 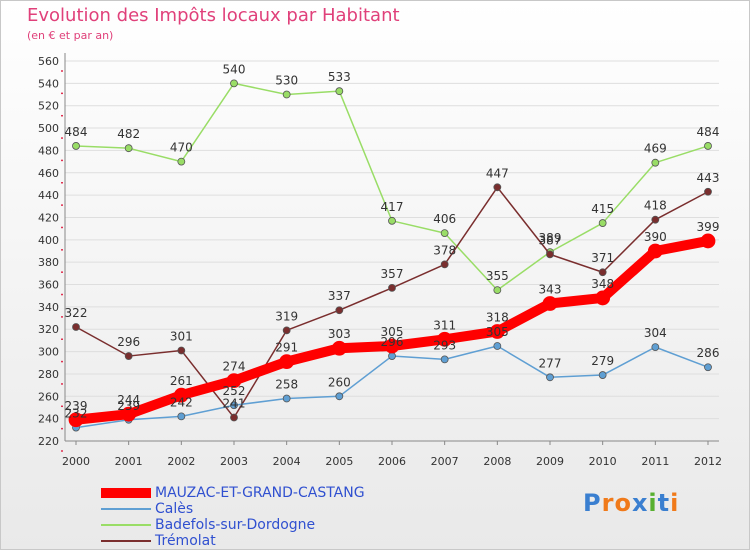 I want to click on y-tick-label-560: 560, so click(x=48, y=61).